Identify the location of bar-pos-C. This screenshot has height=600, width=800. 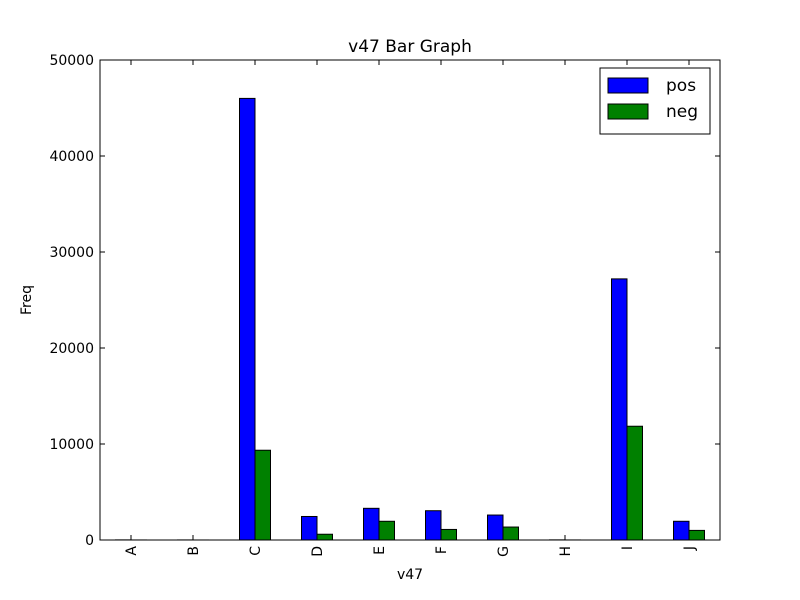
(247, 319).